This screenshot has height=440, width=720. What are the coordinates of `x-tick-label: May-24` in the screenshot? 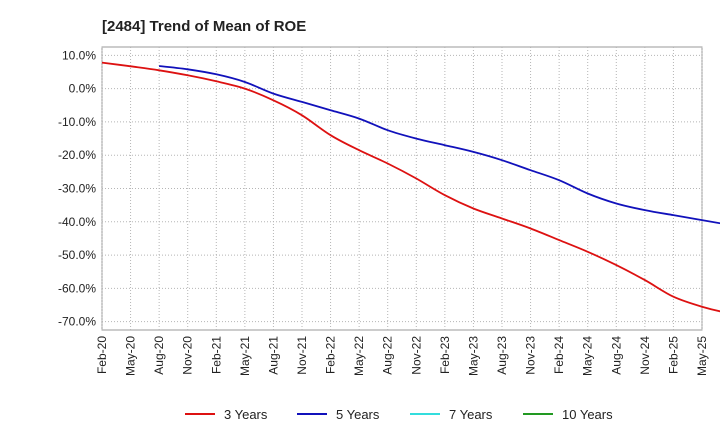 It's located at (588, 356).